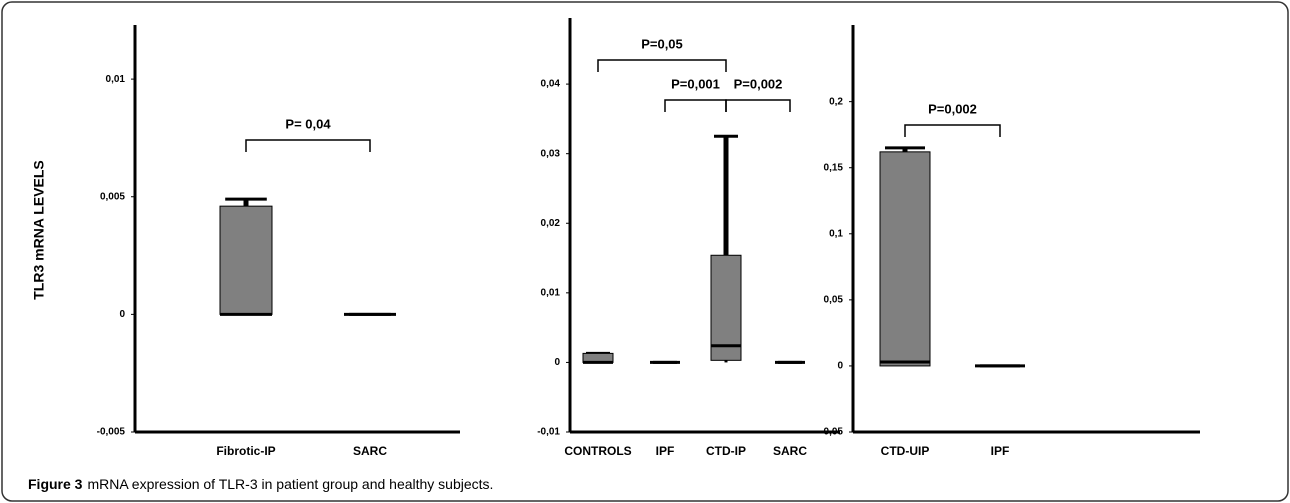  I want to click on y-tick-label: 0,2, so click(836, 101).